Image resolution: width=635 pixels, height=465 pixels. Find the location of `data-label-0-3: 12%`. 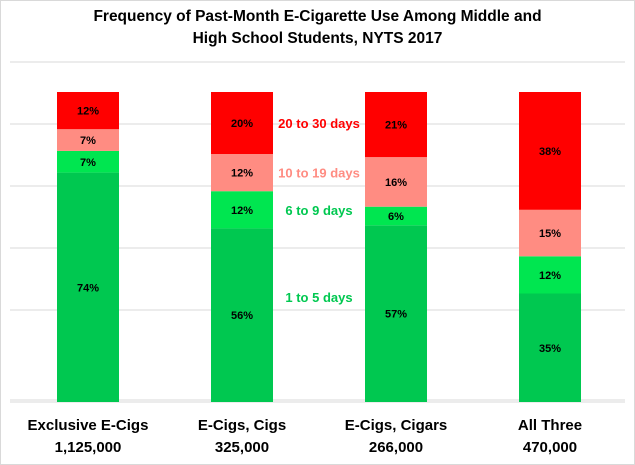

data-label-0-3: 12% is located at coordinates (88, 112).